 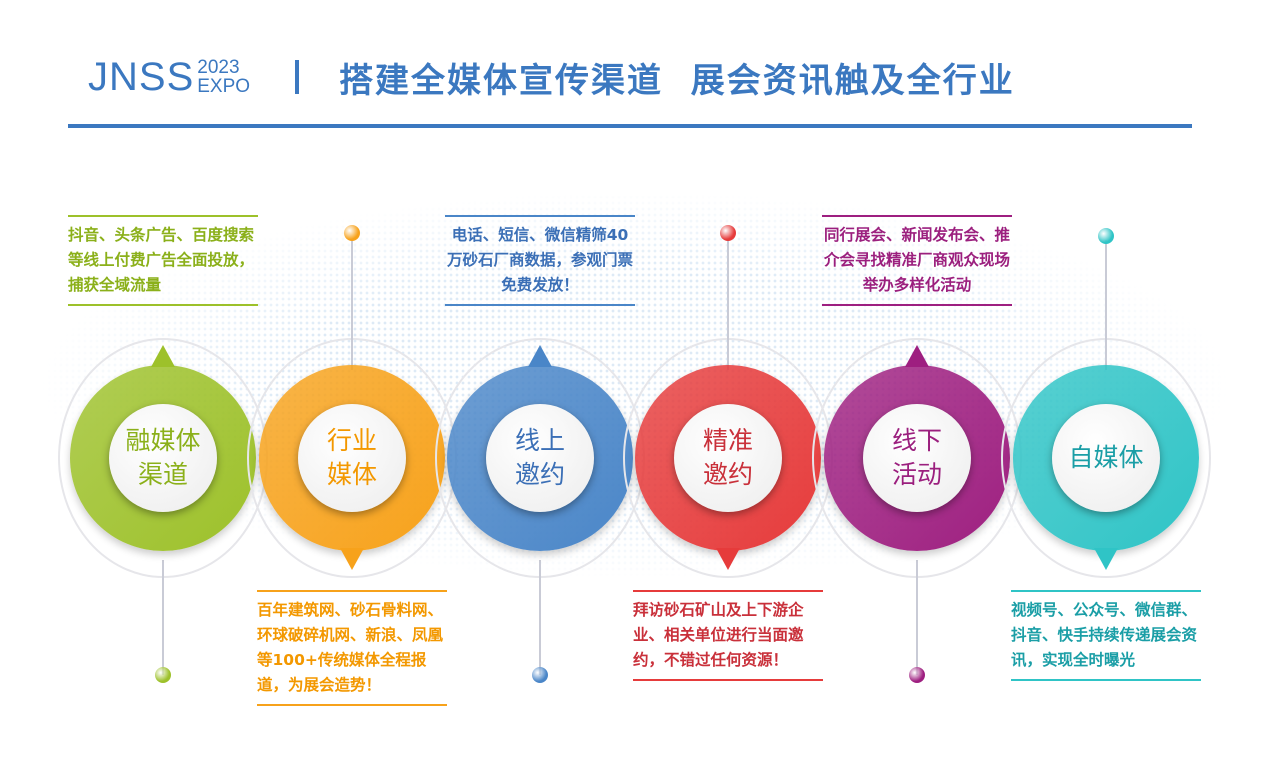 What do you see at coordinates (728, 635) in the screenshot?
I see `channel-description: 拜访砂石矿山及上下游企业、相关单位进行当面邀约，不错过任何资源！` at bounding box center [728, 635].